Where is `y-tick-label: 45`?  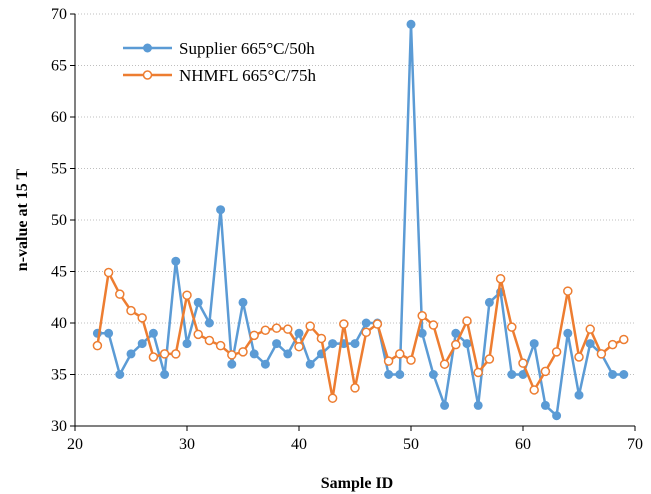
y-tick-label: 45 is located at coordinates (59, 272).